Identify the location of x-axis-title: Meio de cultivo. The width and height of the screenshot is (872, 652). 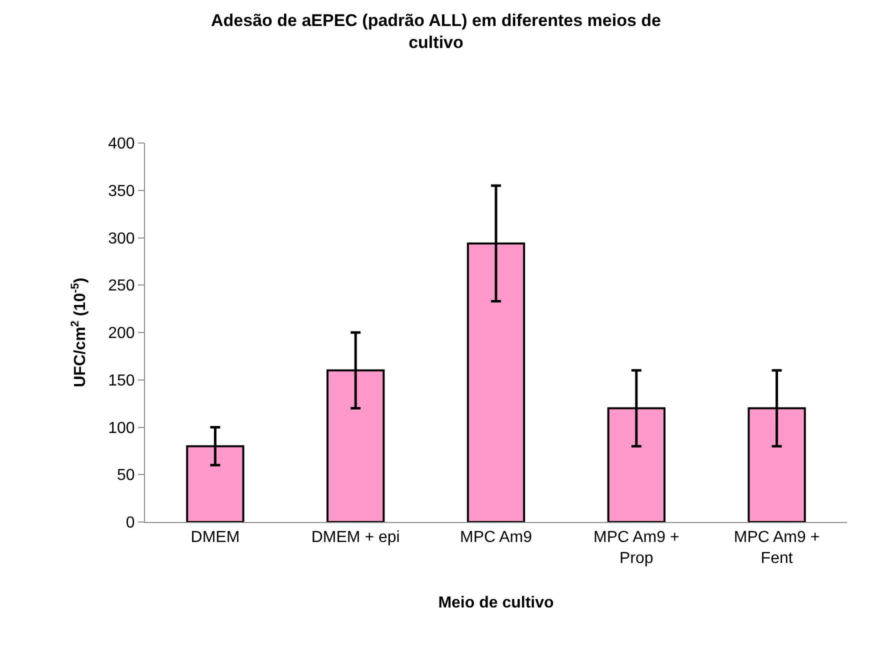
(496, 603).